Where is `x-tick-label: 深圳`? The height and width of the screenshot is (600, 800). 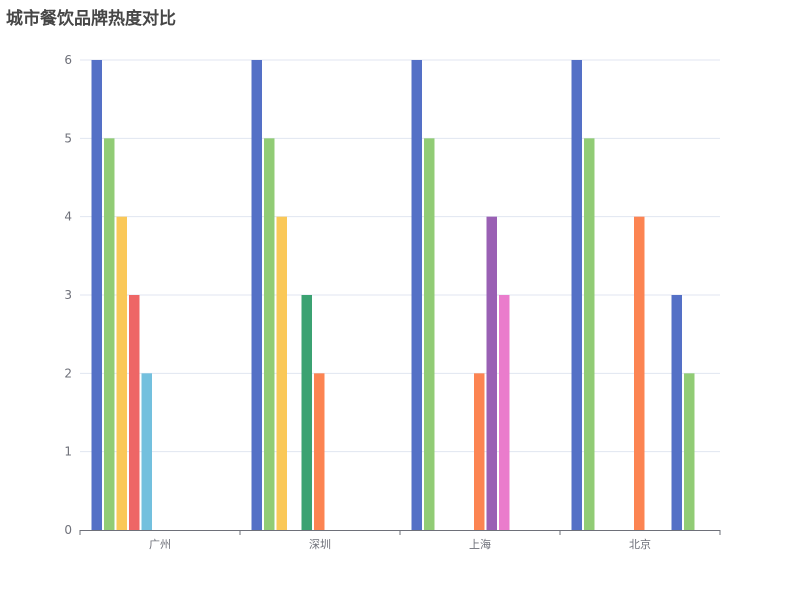
x-tick-label: 深圳 is located at coordinates (320, 544).